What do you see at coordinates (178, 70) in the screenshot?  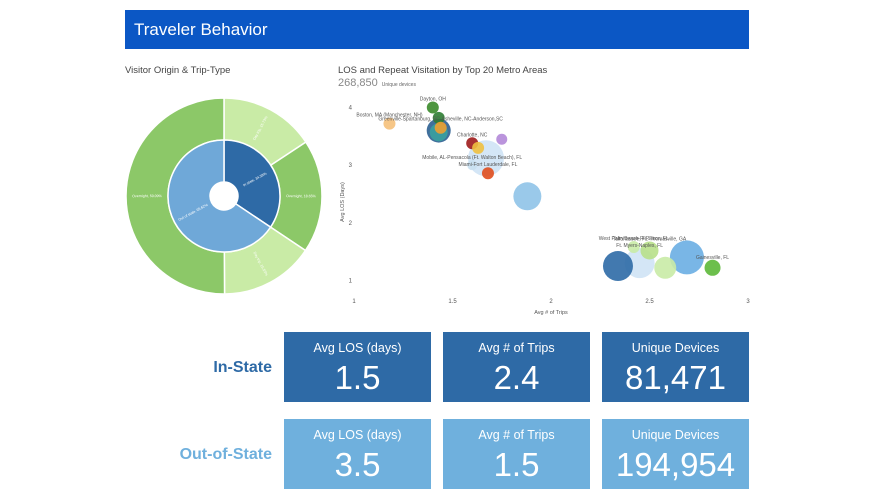 I see `sunburst-title: Visitor Origin & Trip-Type` at bounding box center [178, 70].